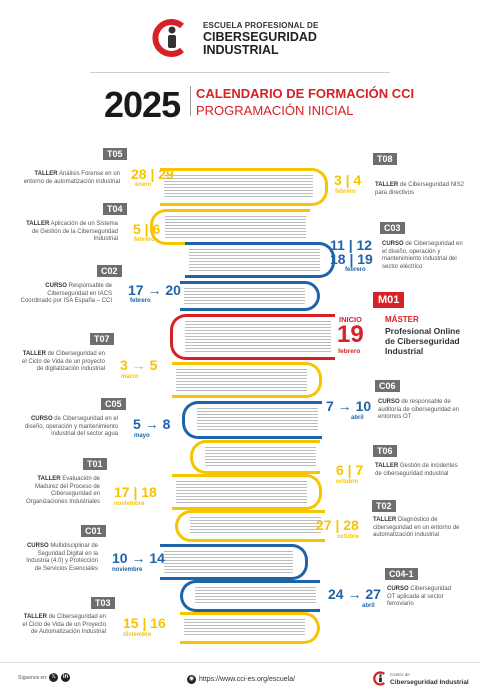 The height and width of the screenshot is (698, 480). I want to click on tag-t03: T03, so click(103, 603).